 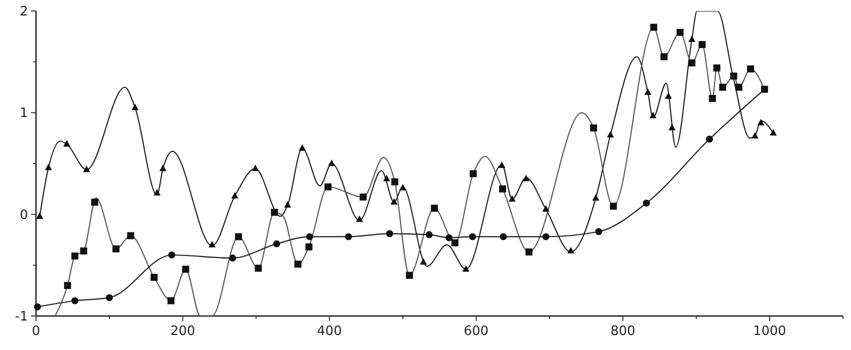 I want to click on y-tick-label: 1, so click(x=24, y=114).